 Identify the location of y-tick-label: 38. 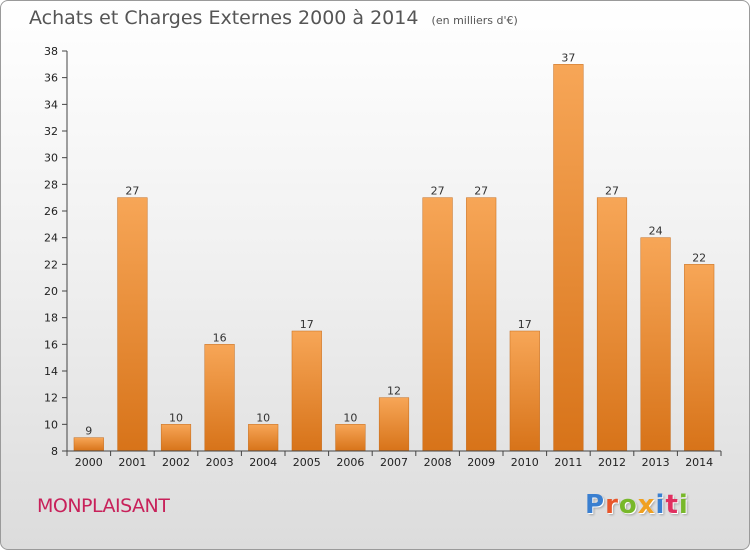
(51, 51).